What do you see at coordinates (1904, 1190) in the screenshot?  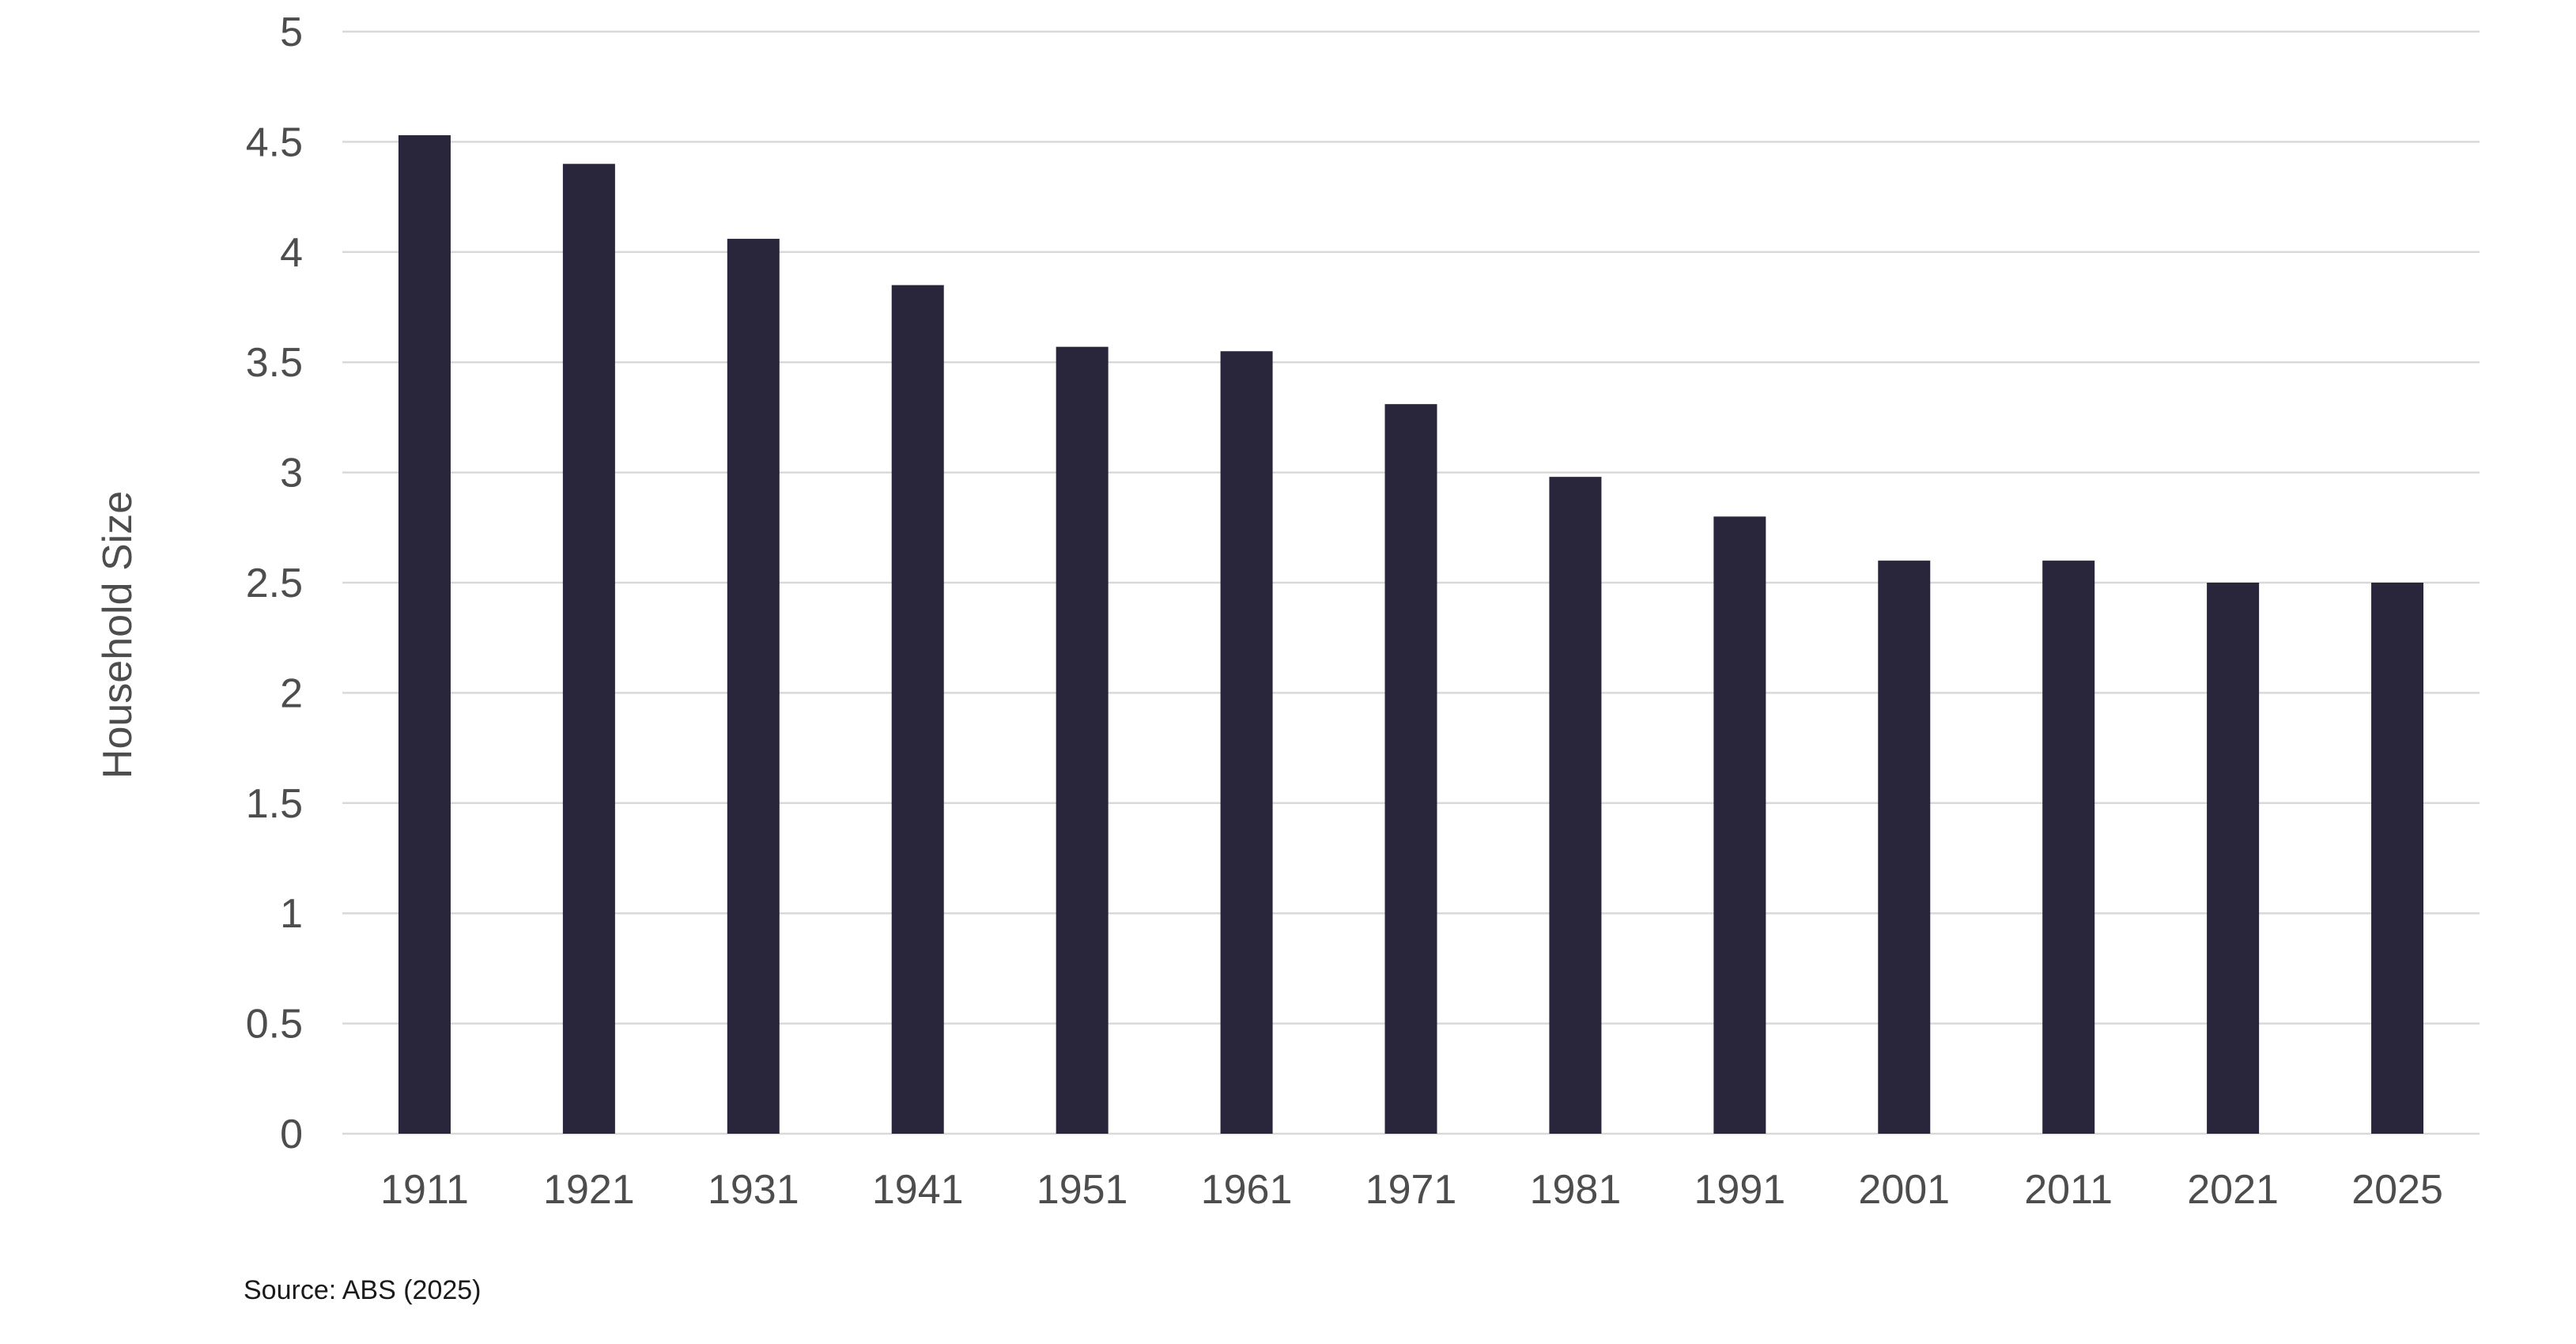 I see `x-tick-label: 2001` at bounding box center [1904, 1190].